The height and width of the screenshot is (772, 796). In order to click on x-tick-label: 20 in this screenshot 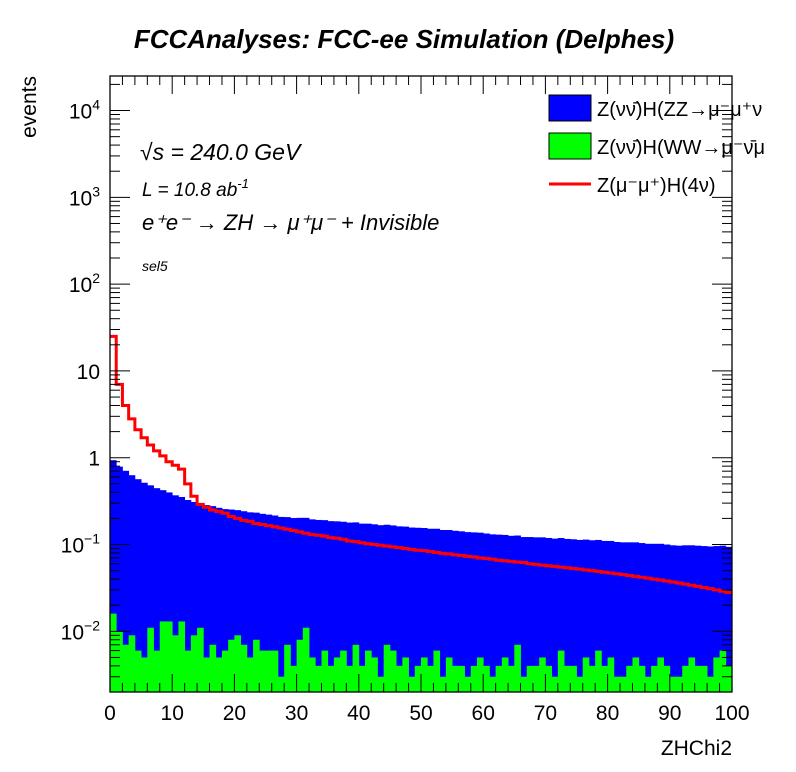, I will do `click(234, 713)`.